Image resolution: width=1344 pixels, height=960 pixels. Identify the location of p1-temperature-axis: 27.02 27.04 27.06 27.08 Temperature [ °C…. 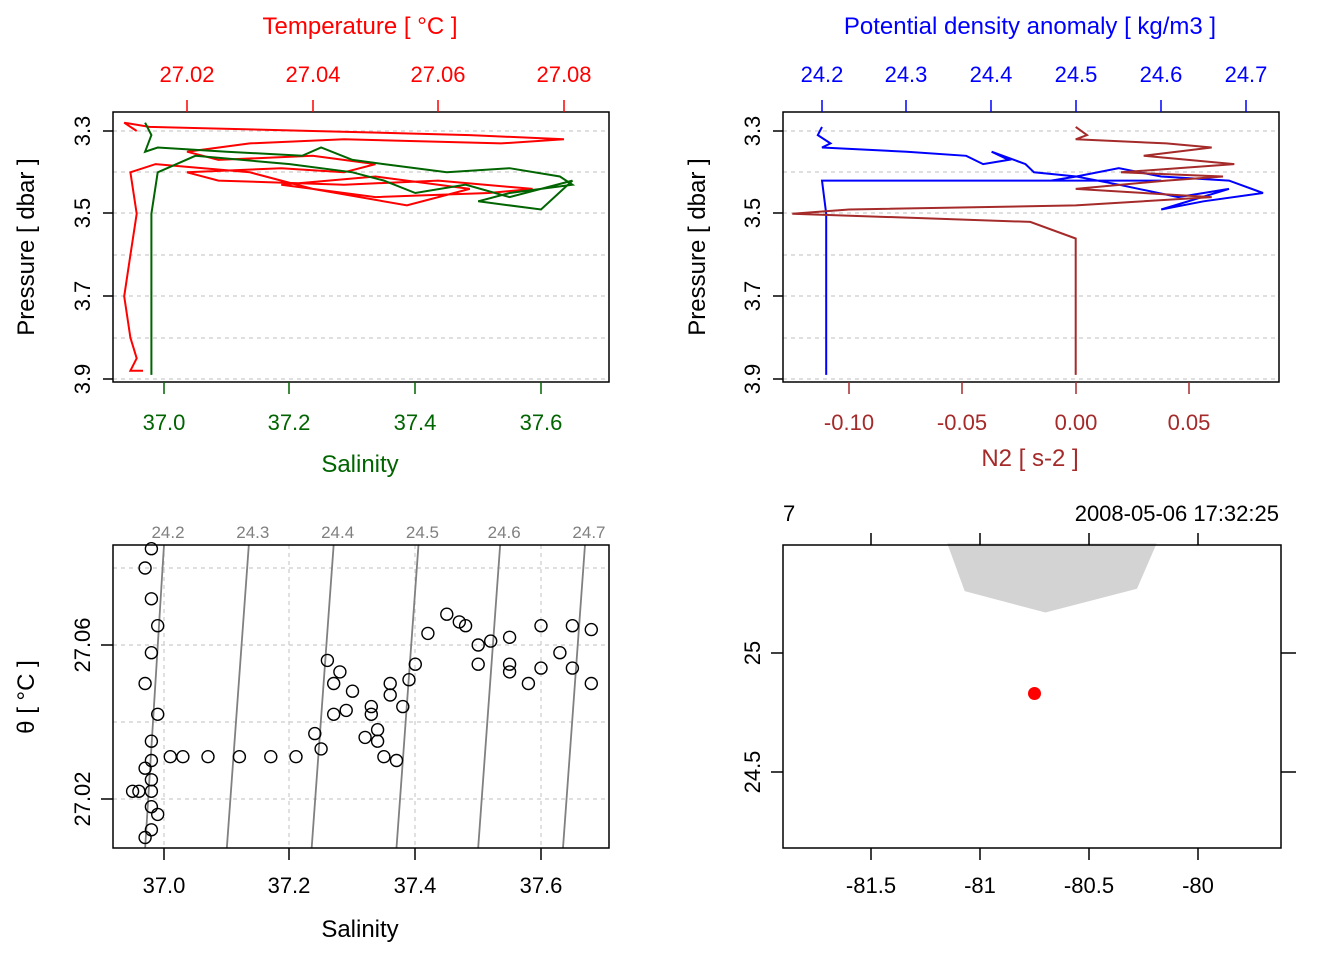
(375, 62).